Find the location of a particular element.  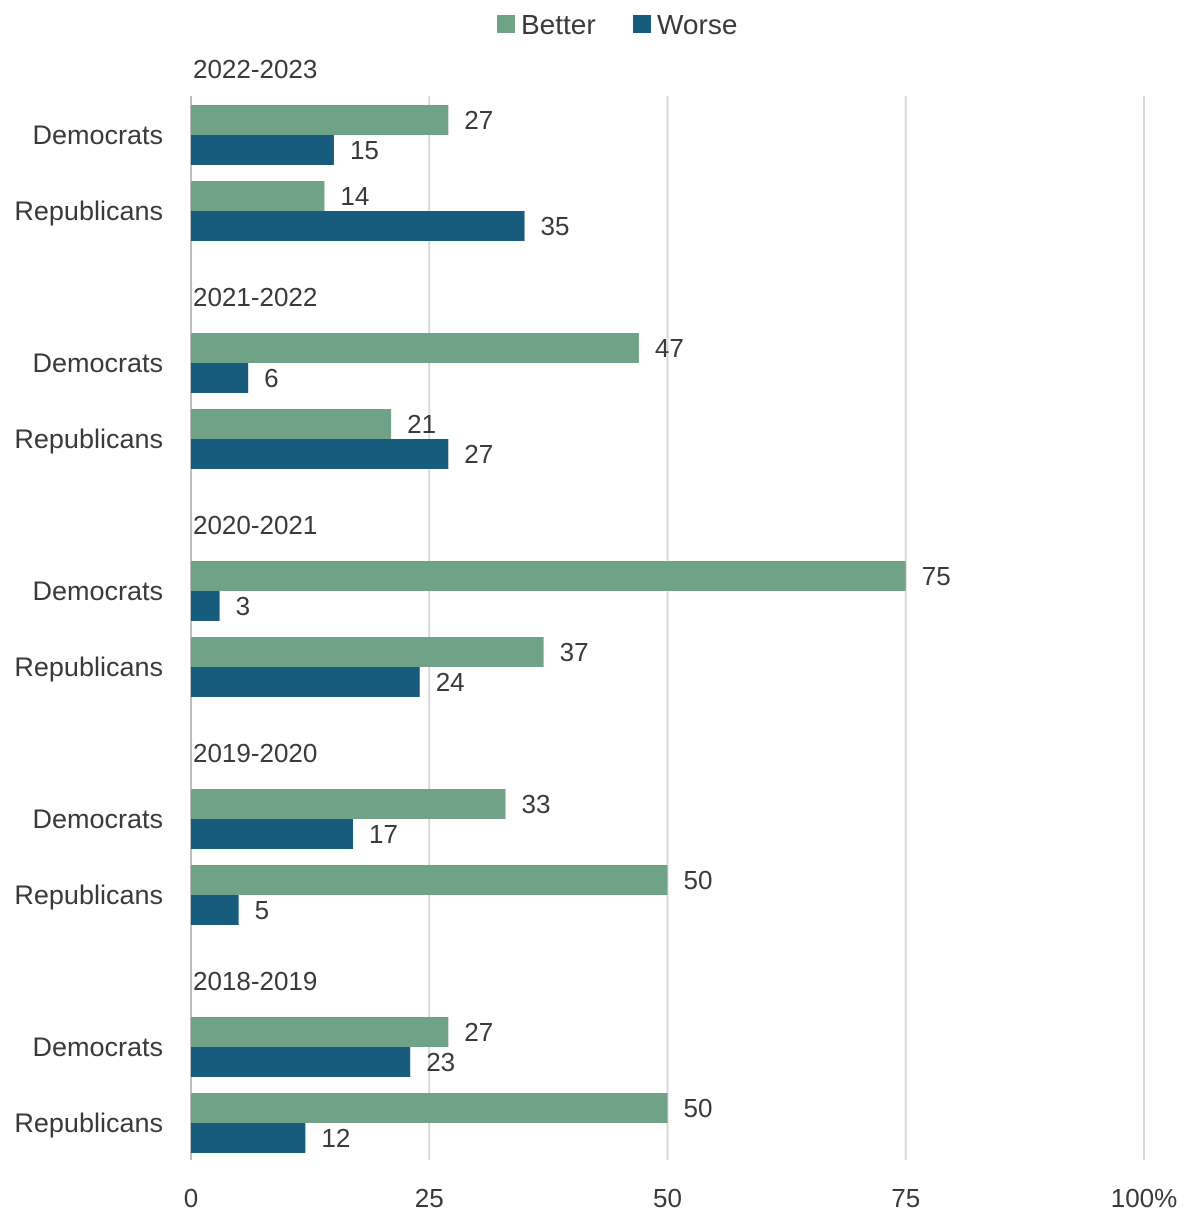

data-label: 14 is located at coordinates (354, 196).